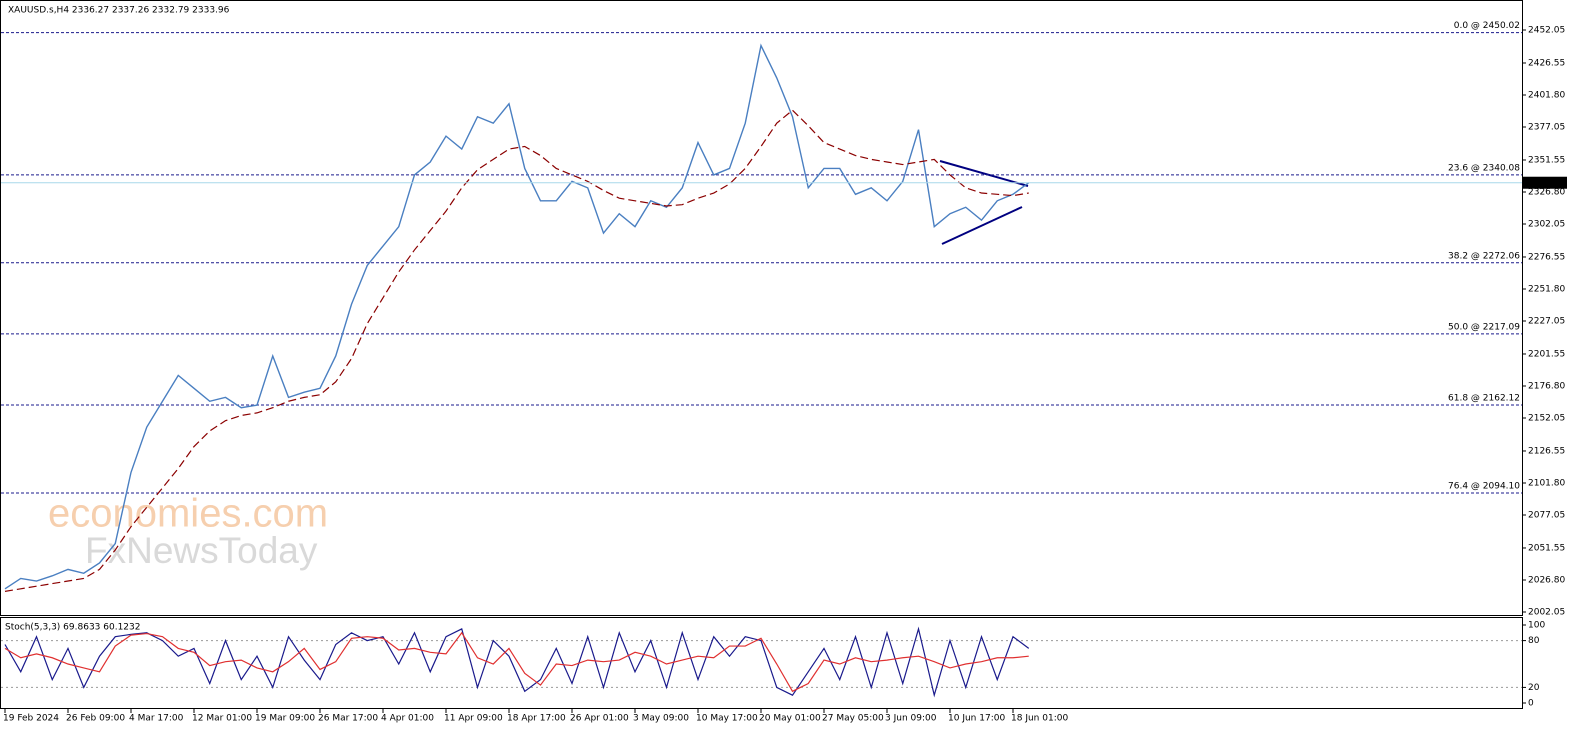 This screenshot has height=743, width=1596. I want to click on x-tick-label: 11 Apr 09:00, so click(473, 719).